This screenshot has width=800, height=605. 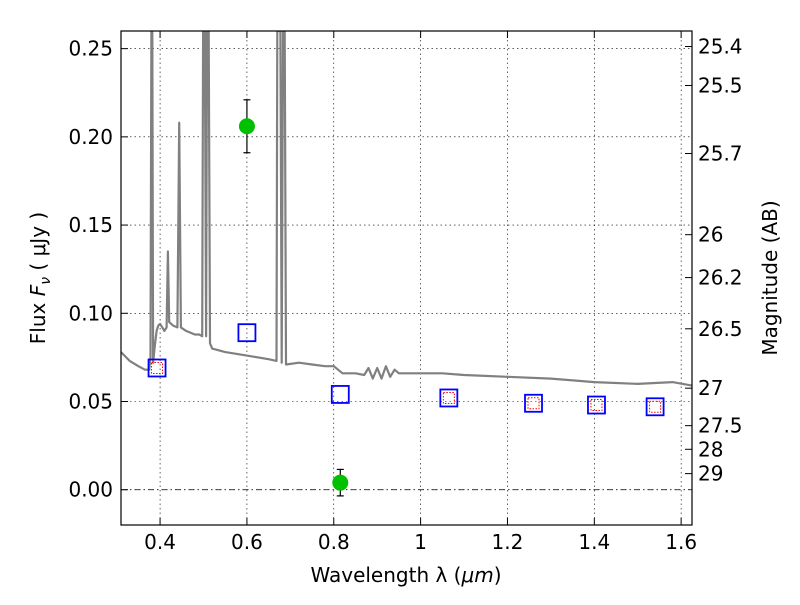 I want to click on y2-tick-label: 29, so click(x=710, y=474).